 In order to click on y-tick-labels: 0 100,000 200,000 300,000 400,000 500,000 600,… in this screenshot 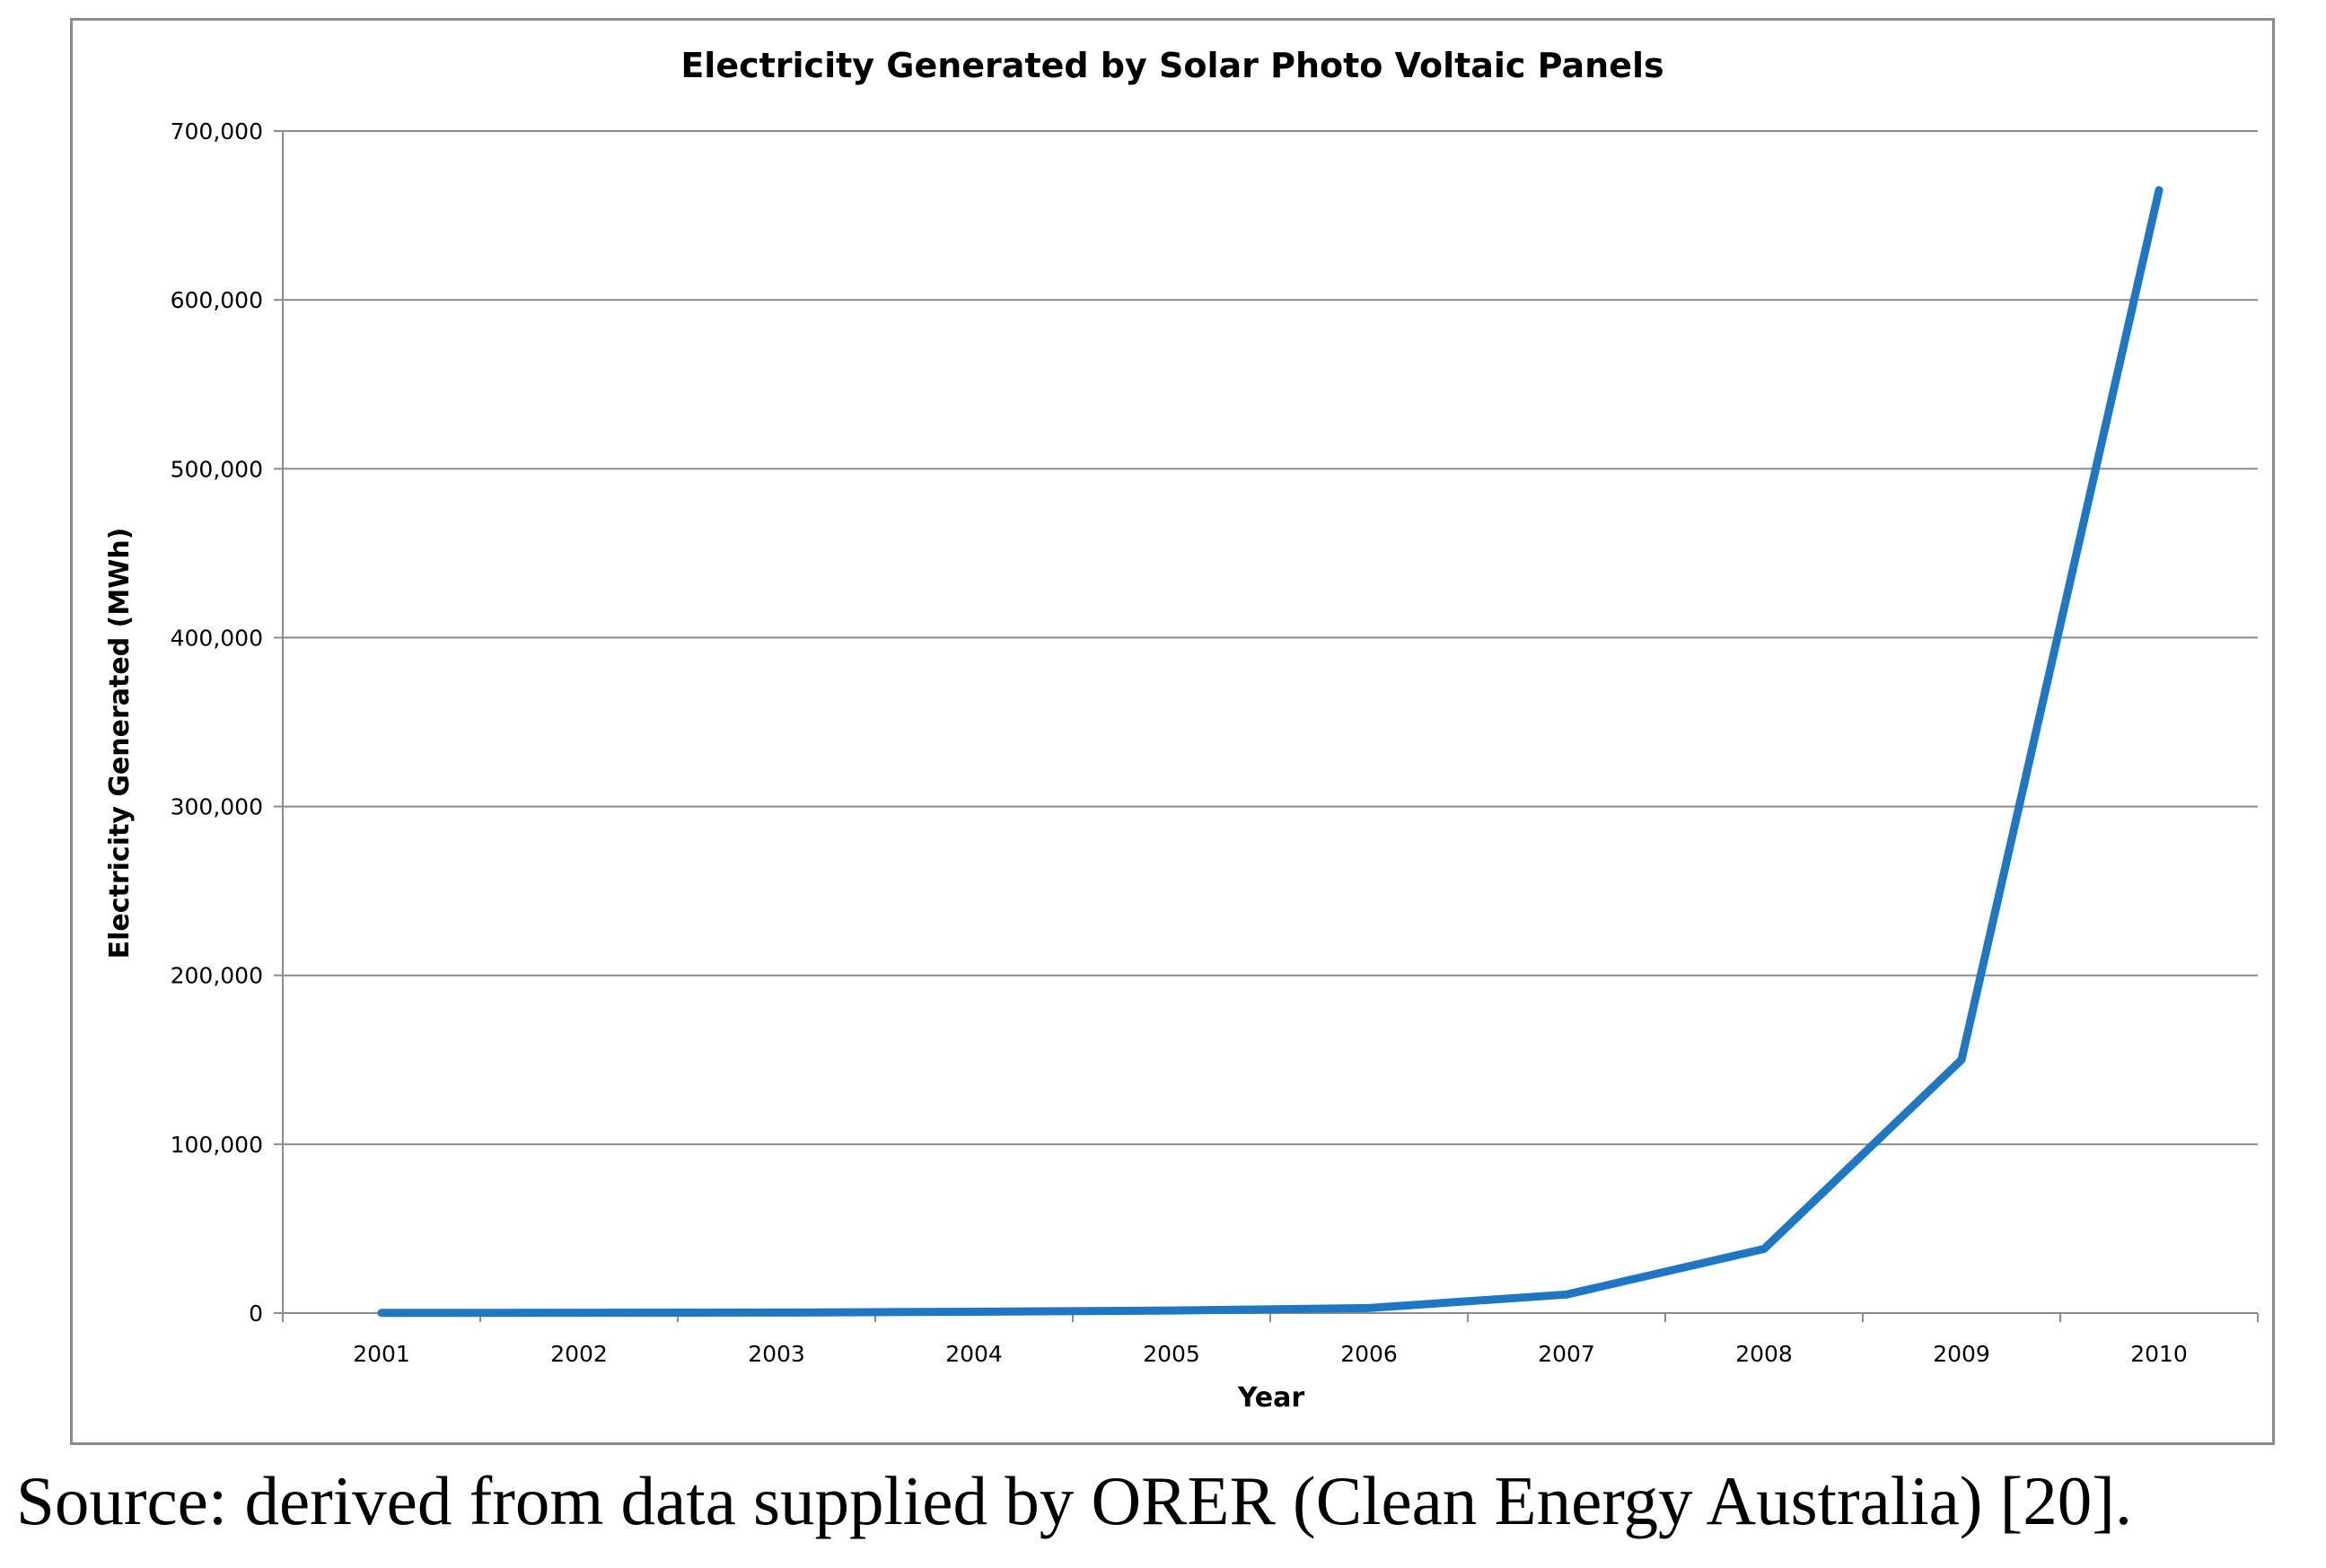, I will do `click(217, 723)`.